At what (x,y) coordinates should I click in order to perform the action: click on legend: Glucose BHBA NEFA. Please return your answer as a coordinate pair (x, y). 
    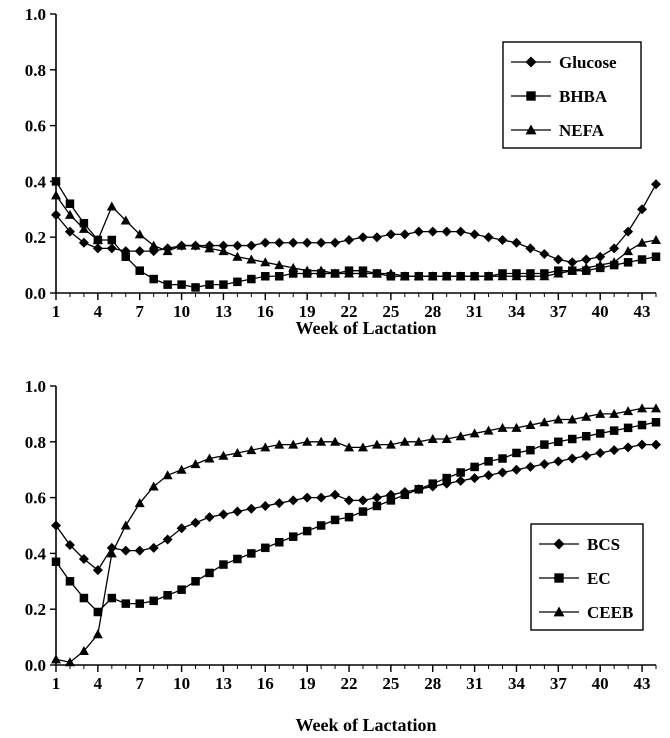
    Looking at the image, I should click on (572, 95).